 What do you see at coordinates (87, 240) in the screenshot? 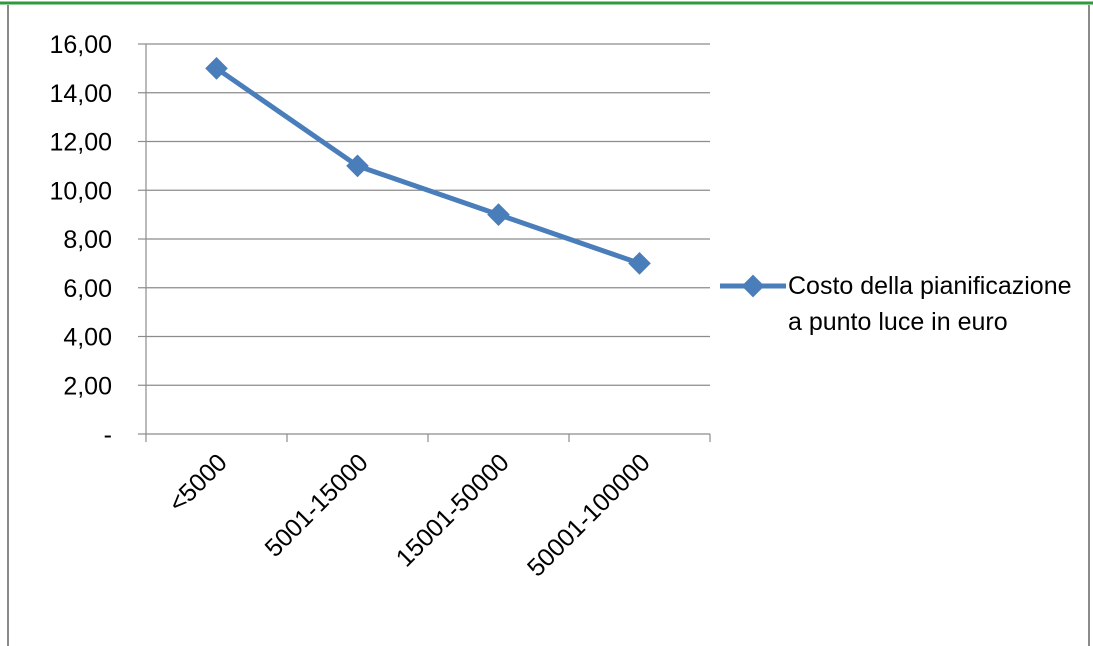
I see `y-tick-label: 8,00` at bounding box center [87, 240].